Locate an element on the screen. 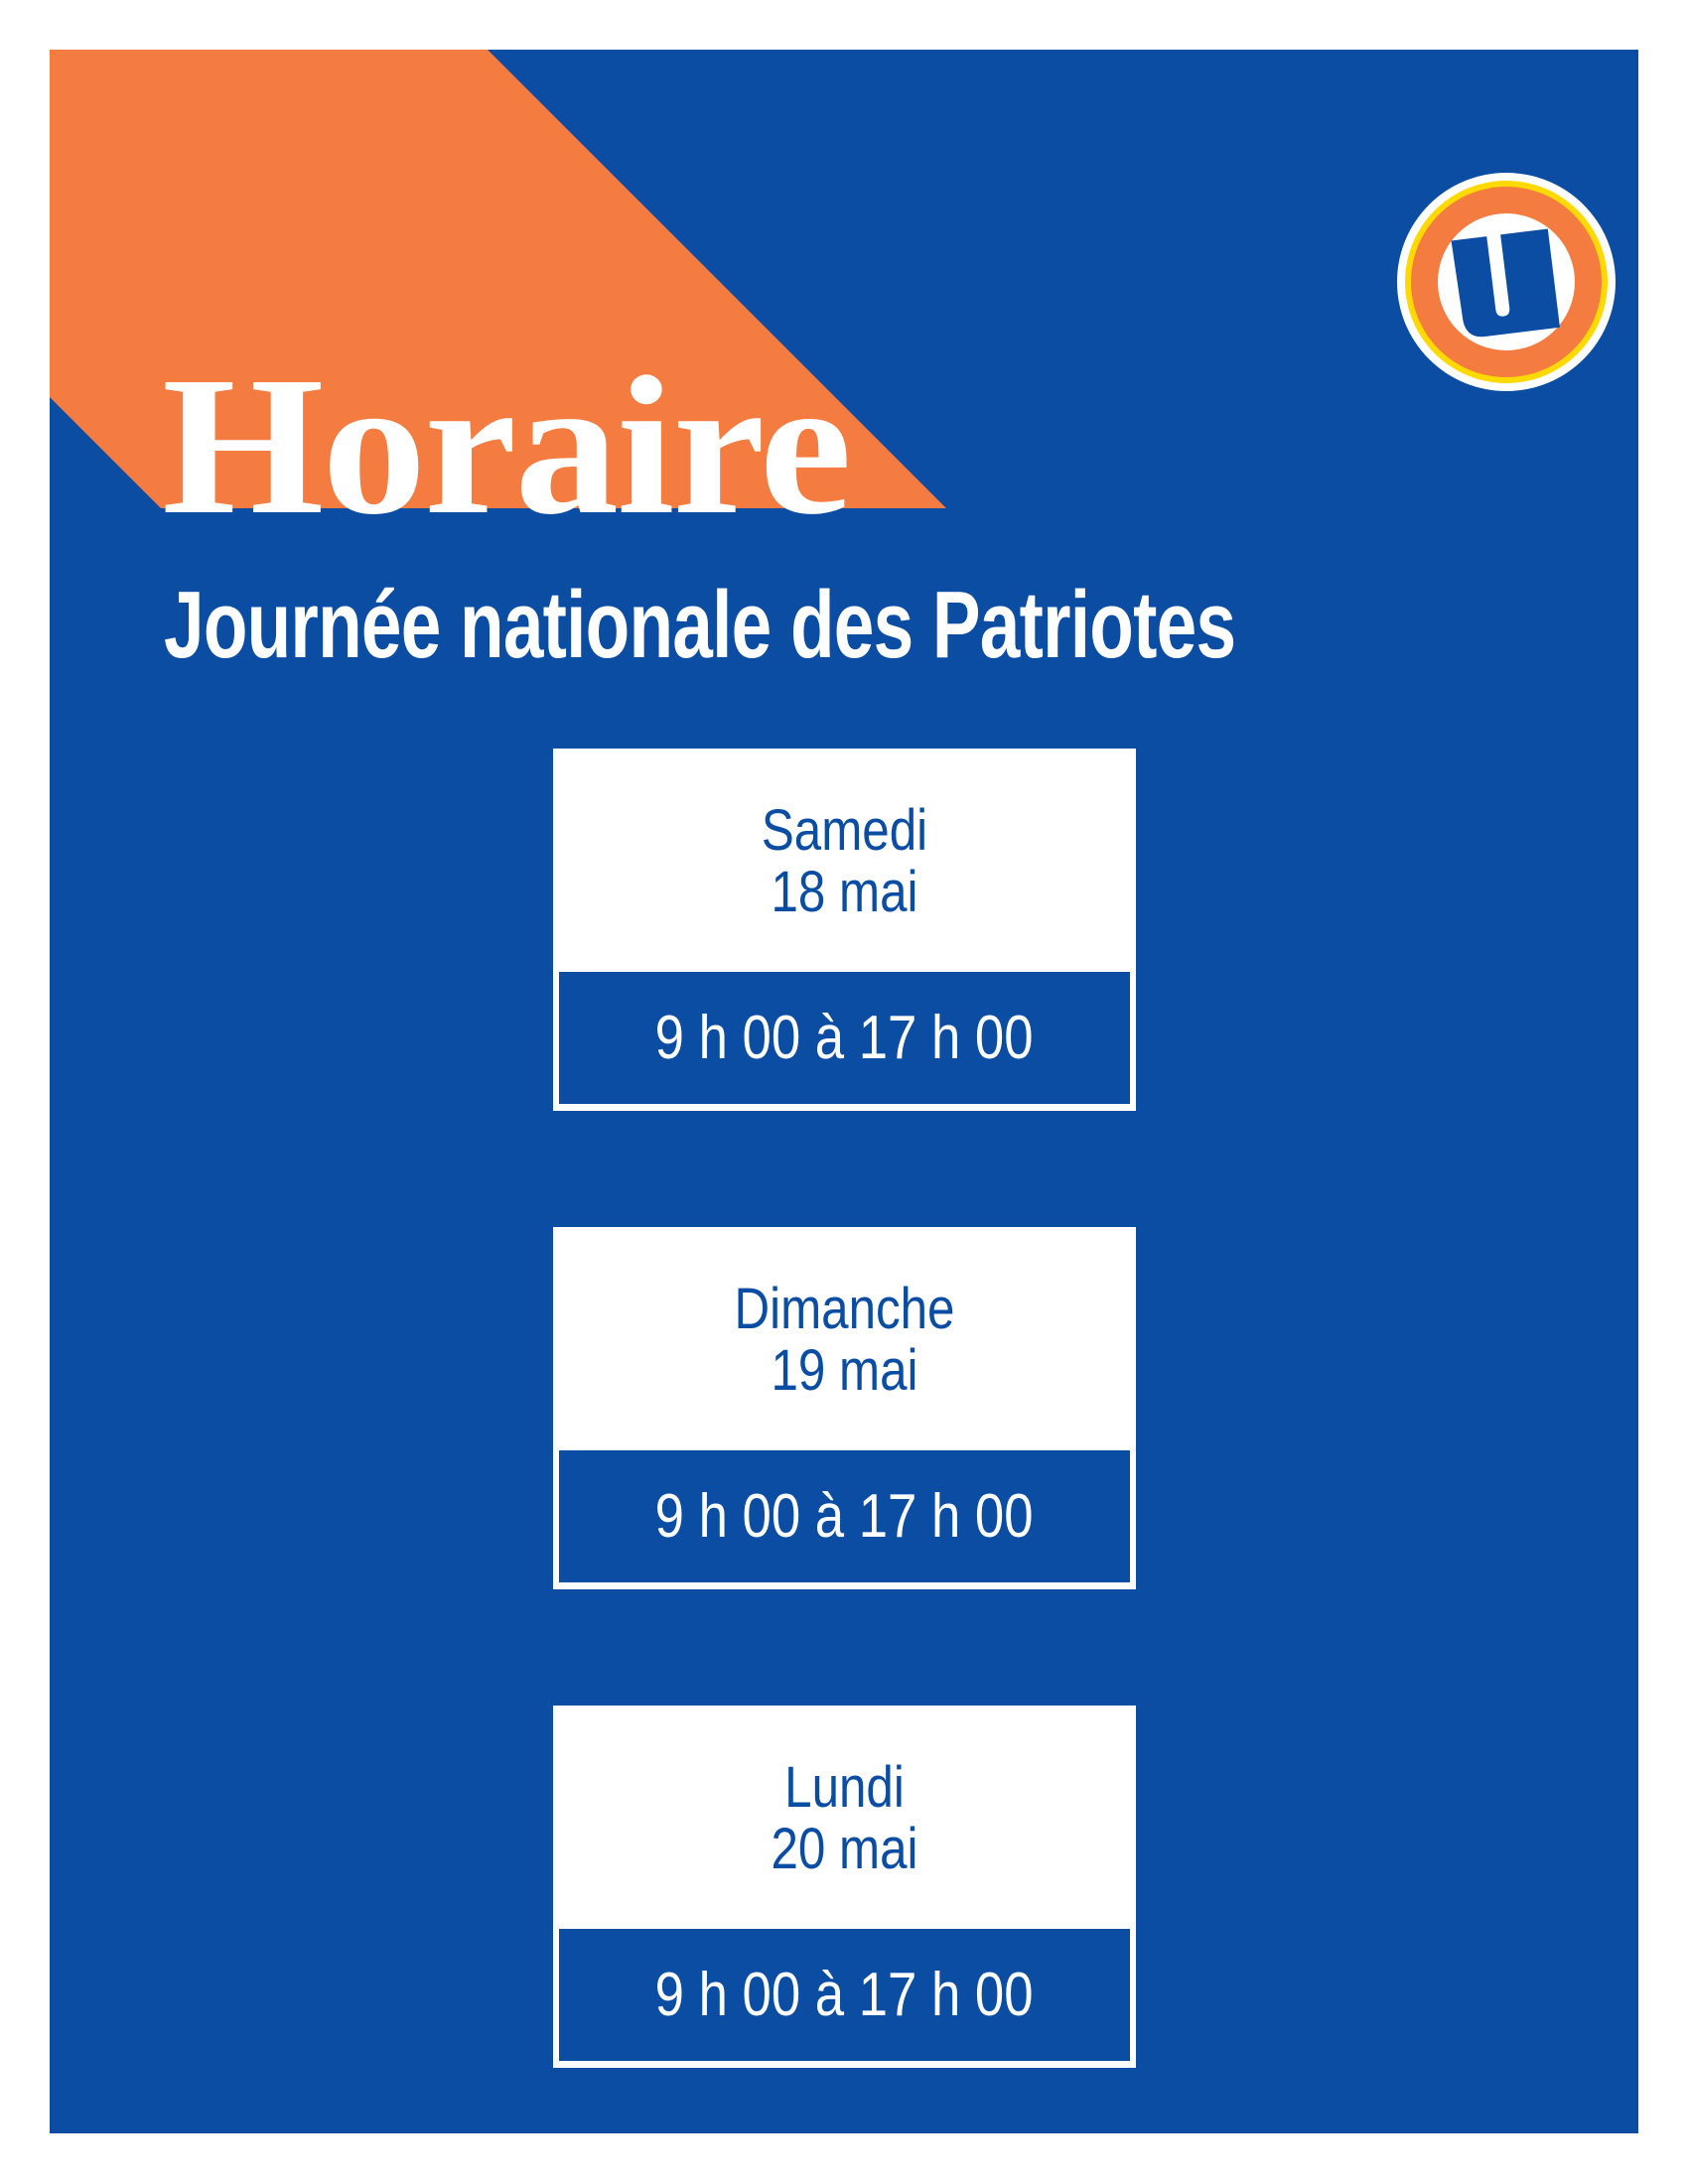  page-subtitle: Journée nationale des Patriotes is located at coordinates (700, 625).